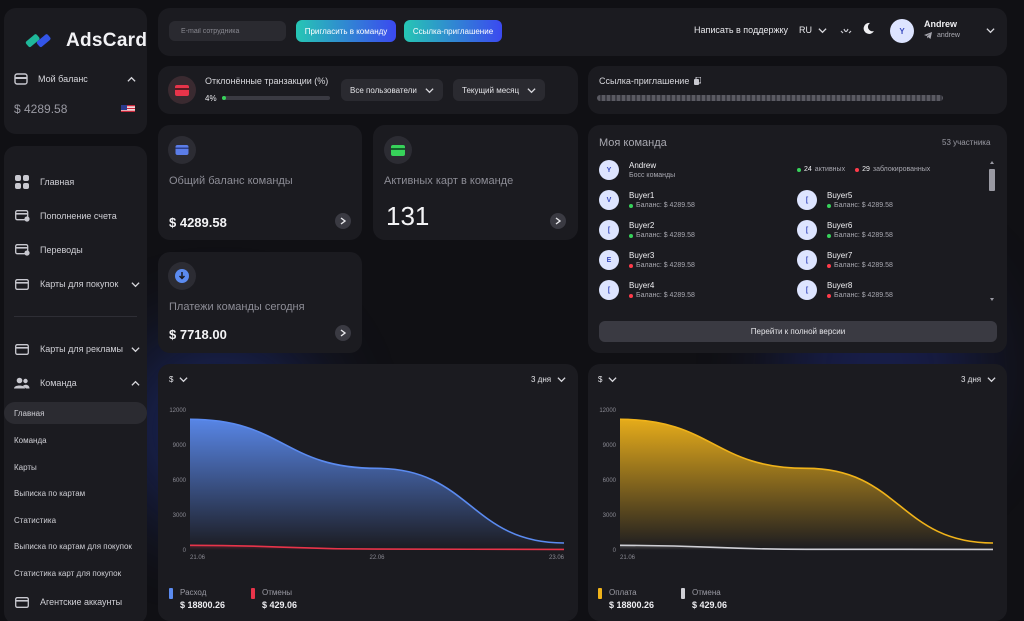  What do you see at coordinates (642, 225) in the screenshot?
I see `member-name: Buyer2` at bounding box center [642, 225].